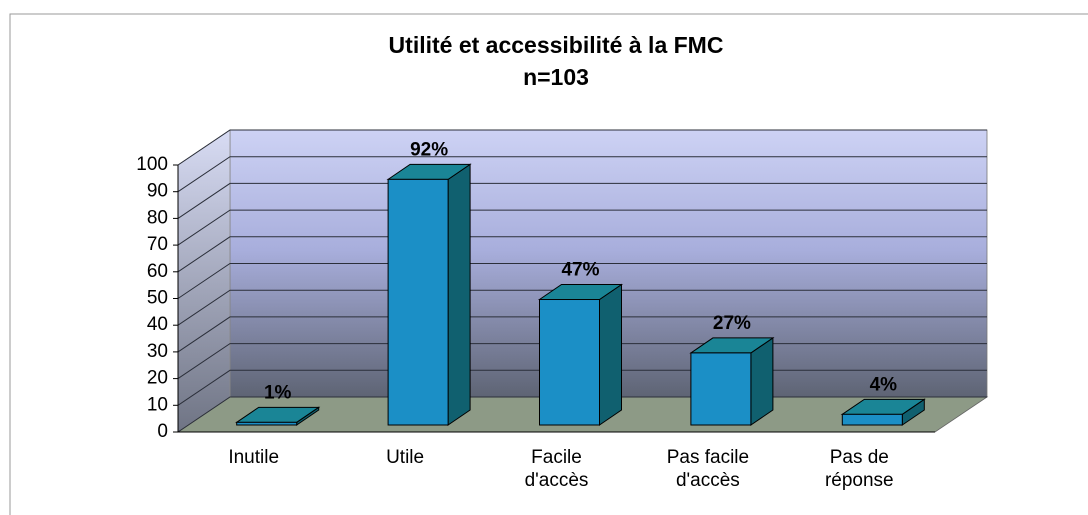  Describe the element at coordinates (254, 457) in the screenshot. I see `x-tick-label: Inutile` at that location.